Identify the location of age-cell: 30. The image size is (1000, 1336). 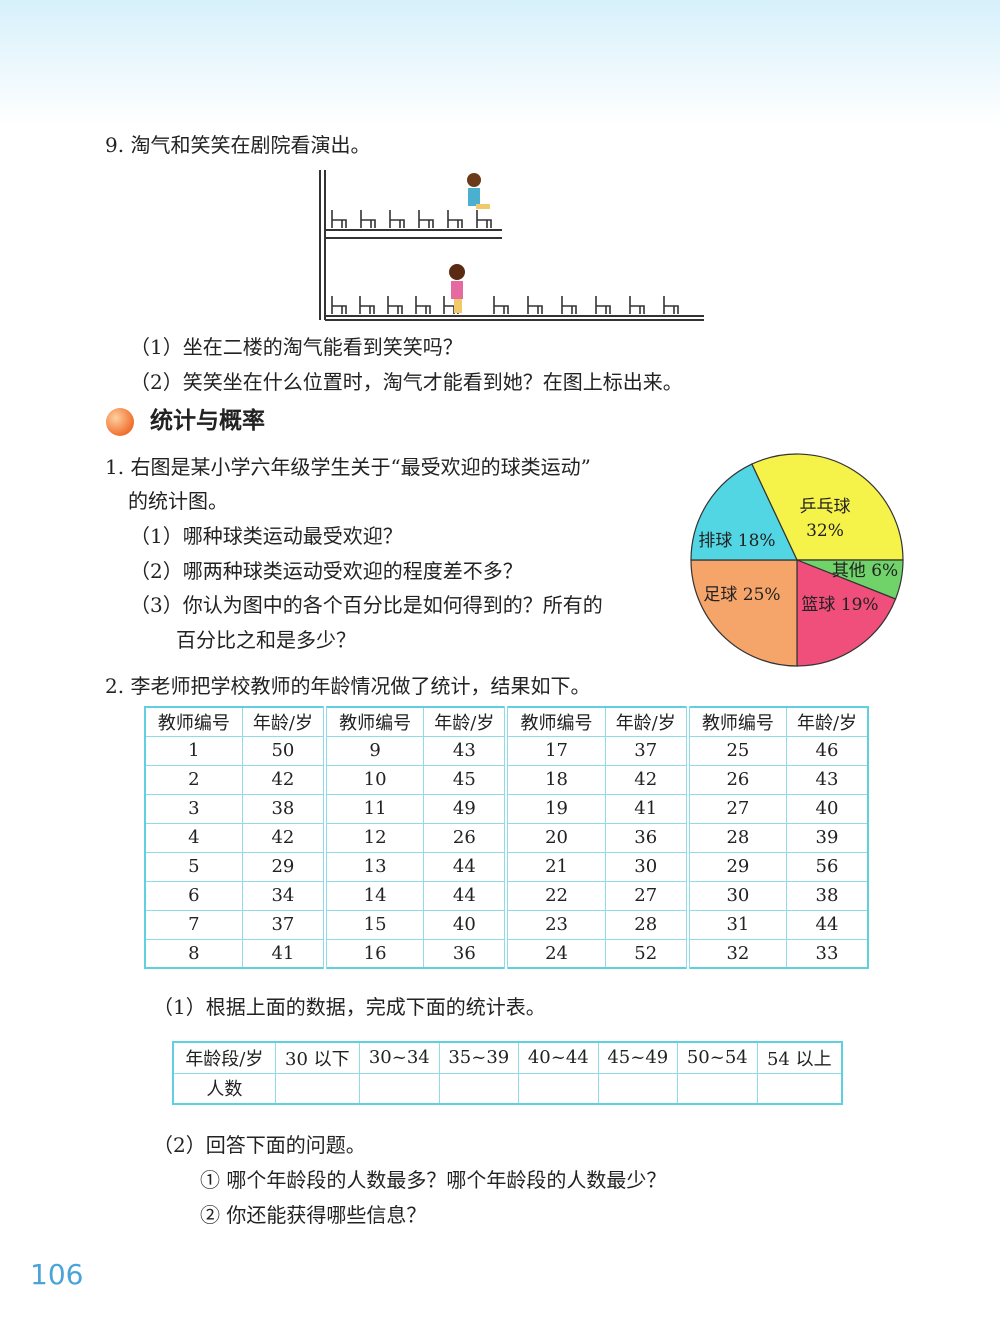
(646, 866).